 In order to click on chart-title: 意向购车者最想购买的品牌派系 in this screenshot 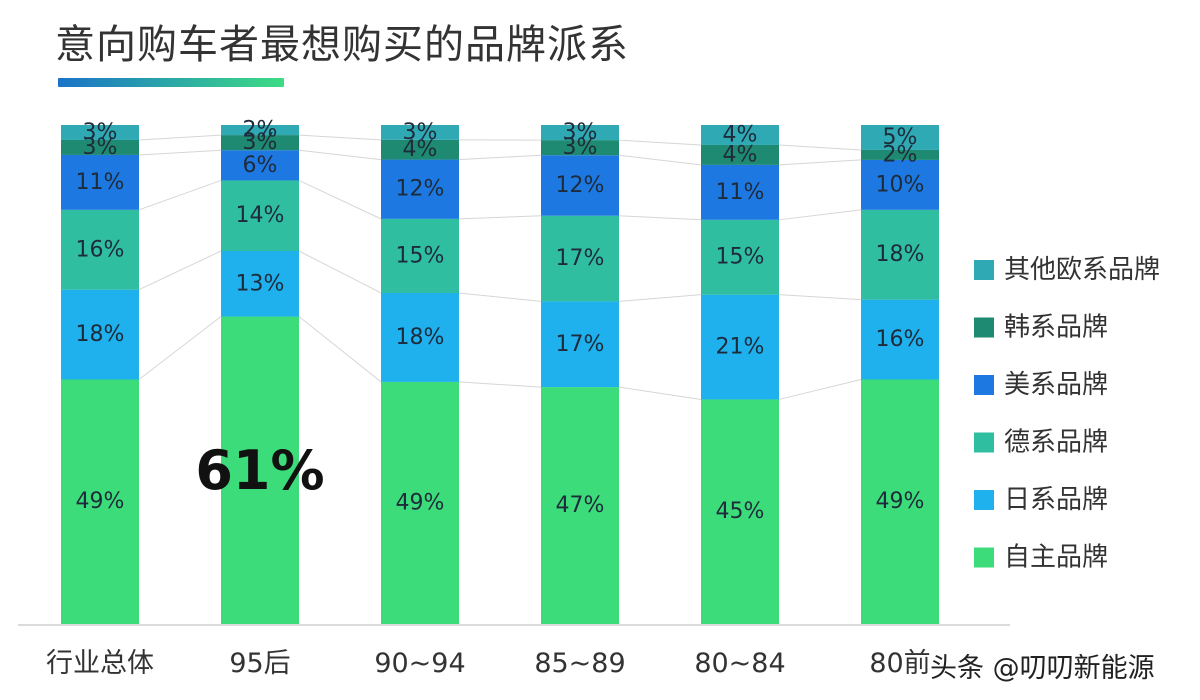, I will do `click(342, 45)`.